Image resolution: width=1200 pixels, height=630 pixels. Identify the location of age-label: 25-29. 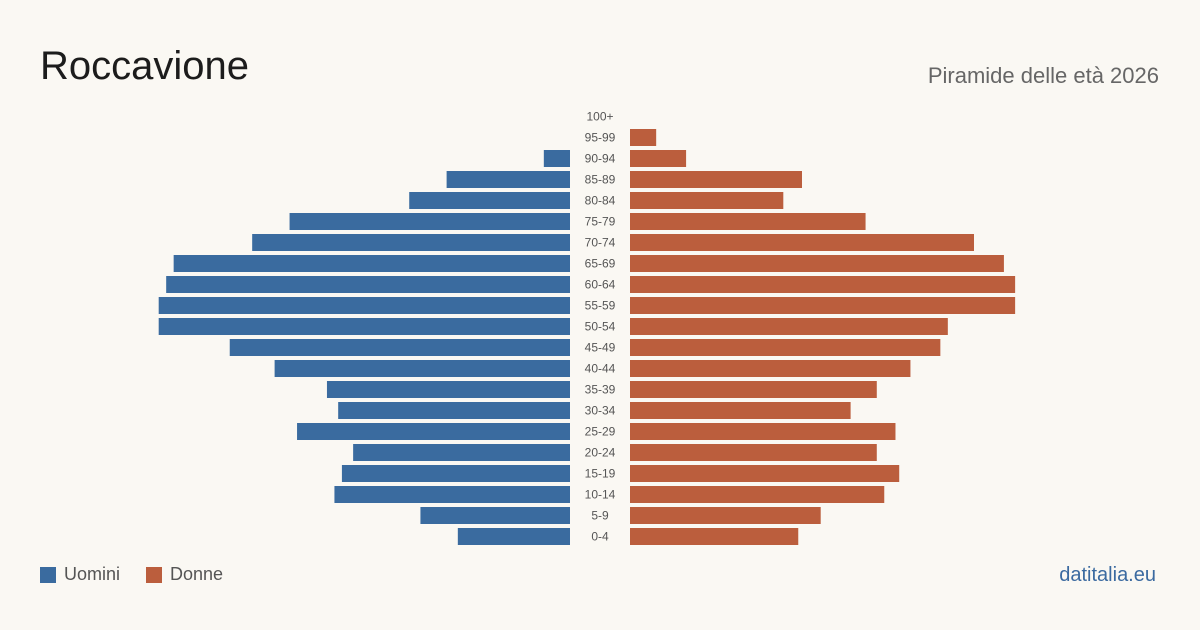
(600, 432).